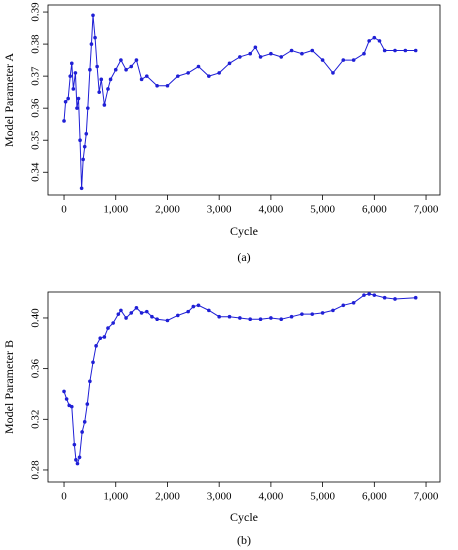 The width and height of the screenshot is (458, 550). What do you see at coordinates (36, 419) in the screenshot?
I see `y-tick-label: 0.32` at bounding box center [36, 419].